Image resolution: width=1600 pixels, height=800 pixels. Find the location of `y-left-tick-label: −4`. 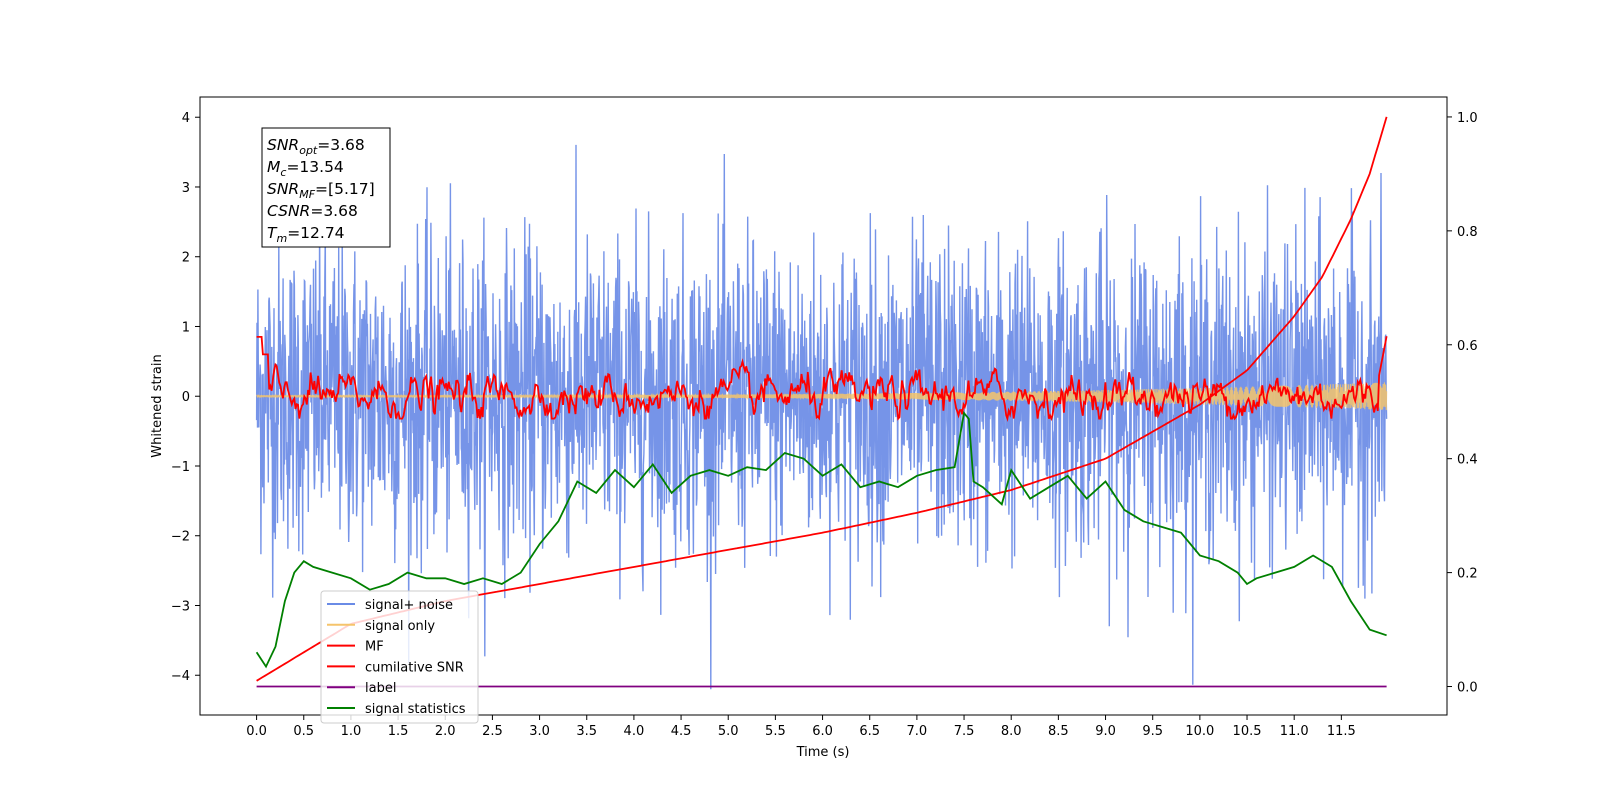

y-left-tick-label: −4 is located at coordinates (180, 676).